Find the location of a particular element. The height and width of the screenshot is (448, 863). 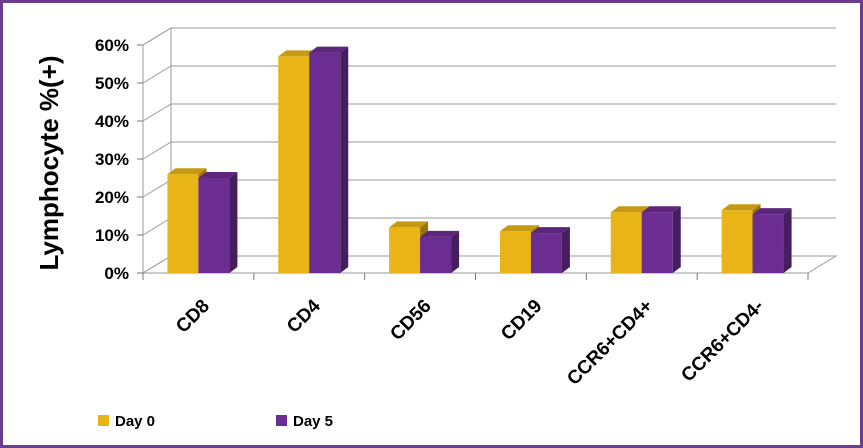

y-axis-title: Lymphocyte %(+) is located at coordinates (49, 162).